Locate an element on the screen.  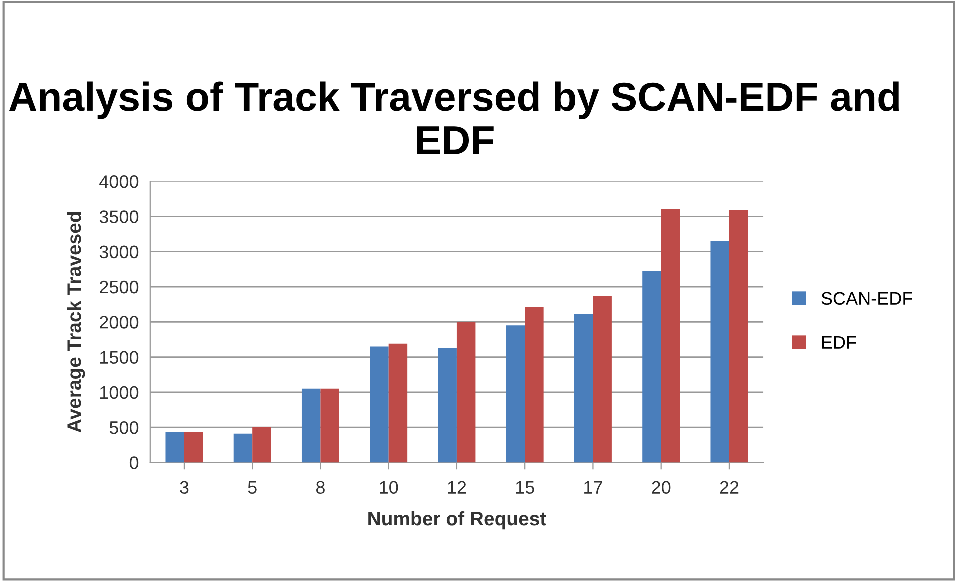
y-axis-title: Average Track Travesed is located at coordinates (76, 322).